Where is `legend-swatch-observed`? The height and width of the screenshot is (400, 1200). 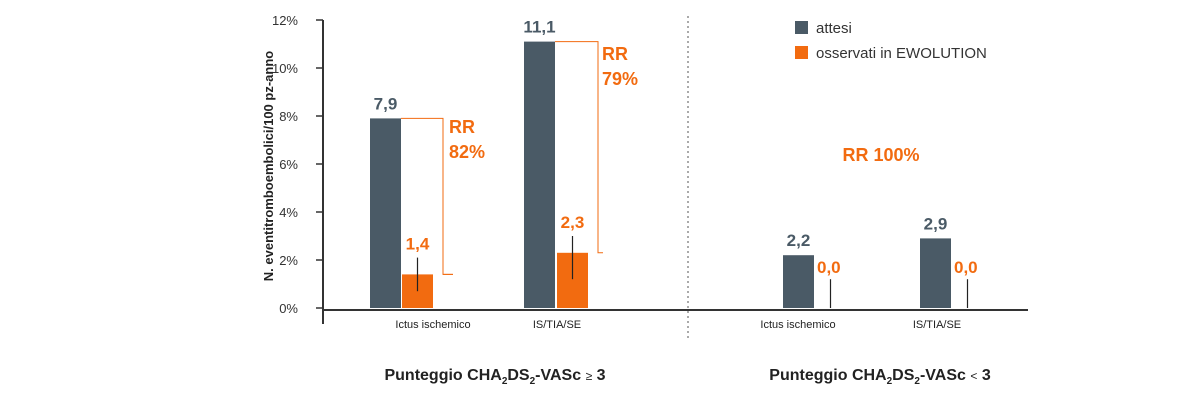 legend-swatch-observed is located at coordinates (801, 52).